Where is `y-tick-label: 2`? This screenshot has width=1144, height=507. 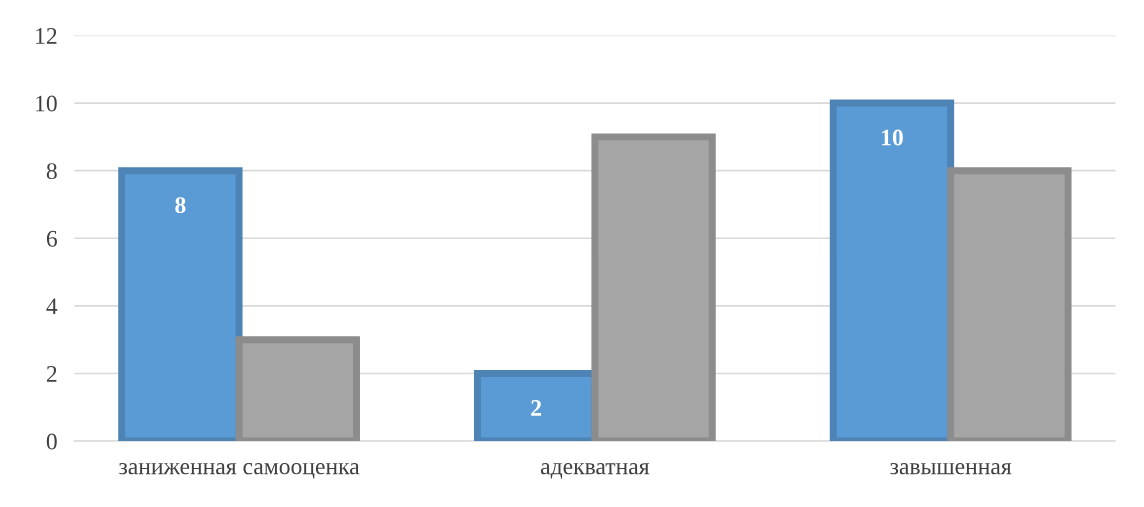 y-tick-label: 2 is located at coordinates (51, 374).